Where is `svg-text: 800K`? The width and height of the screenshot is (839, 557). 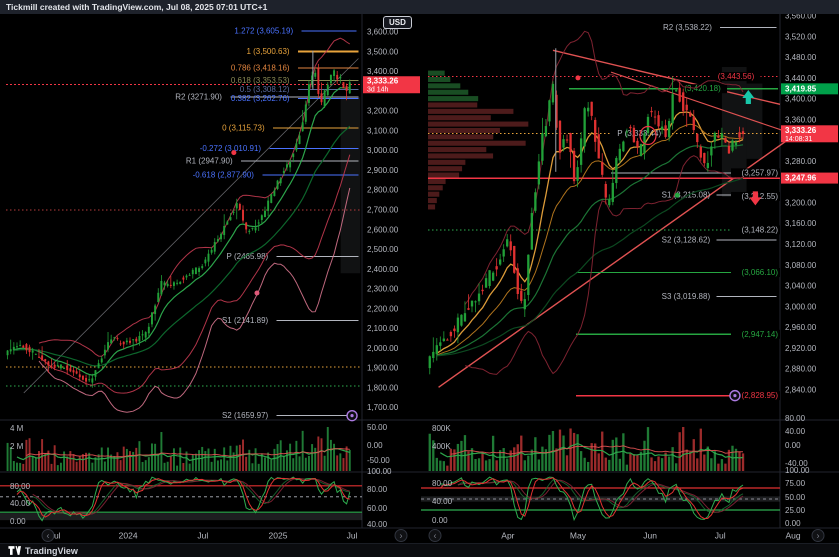
svg-text: 800K is located at coordinates (441, 428).